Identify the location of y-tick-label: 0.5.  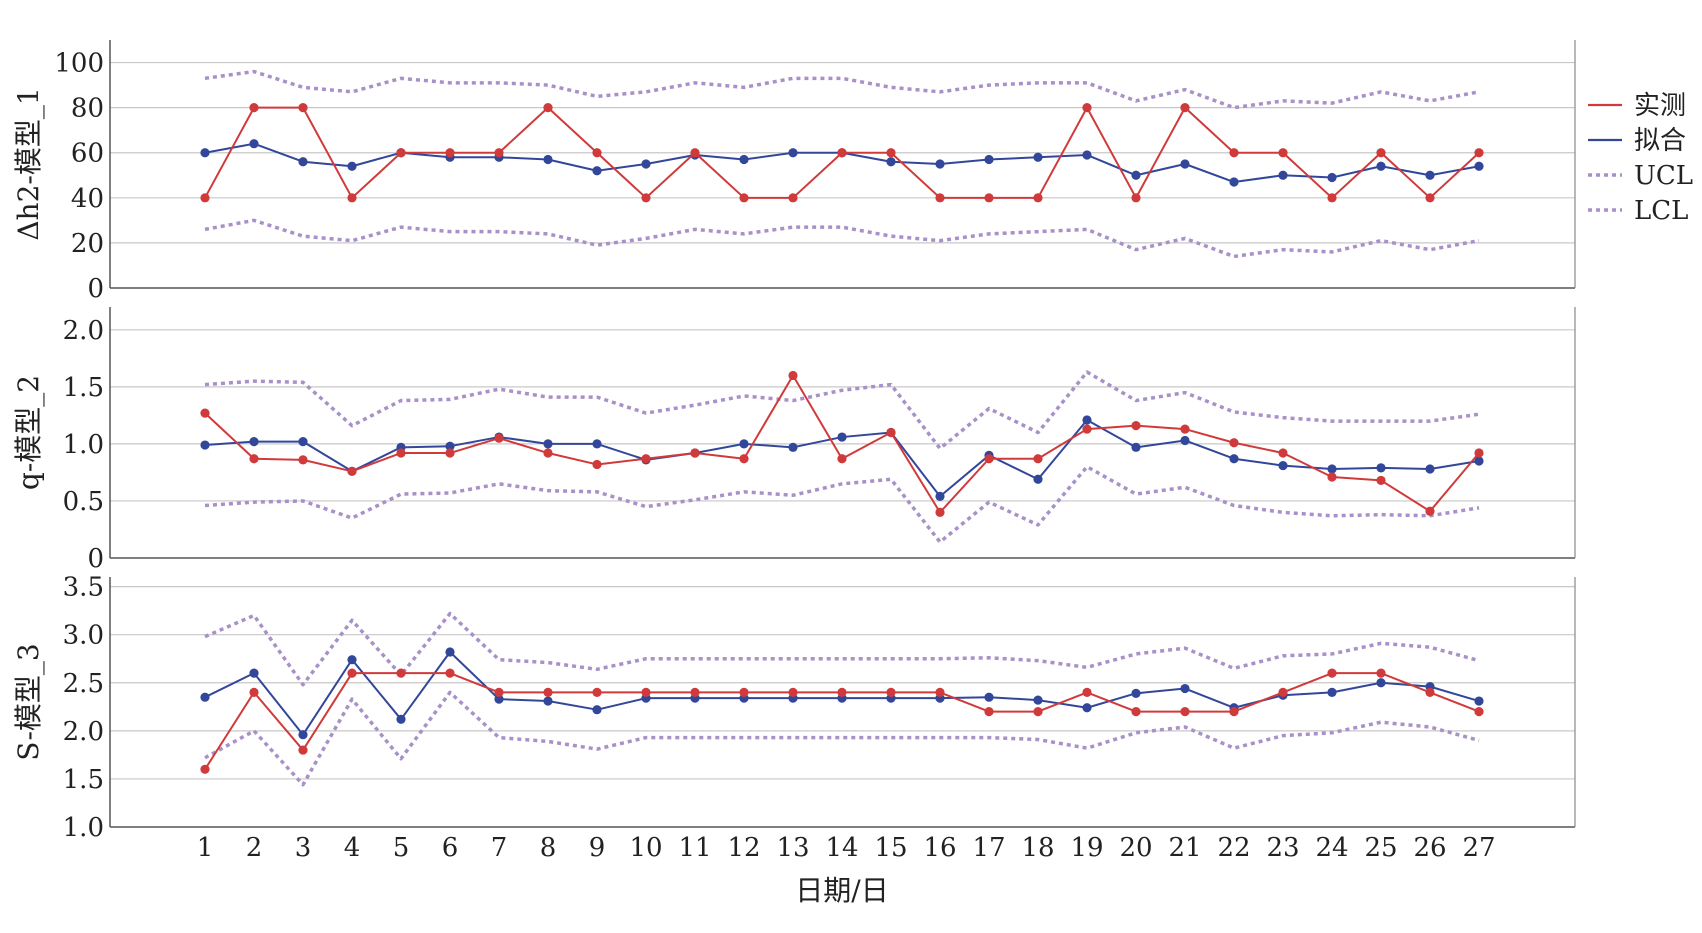
(83, 502).